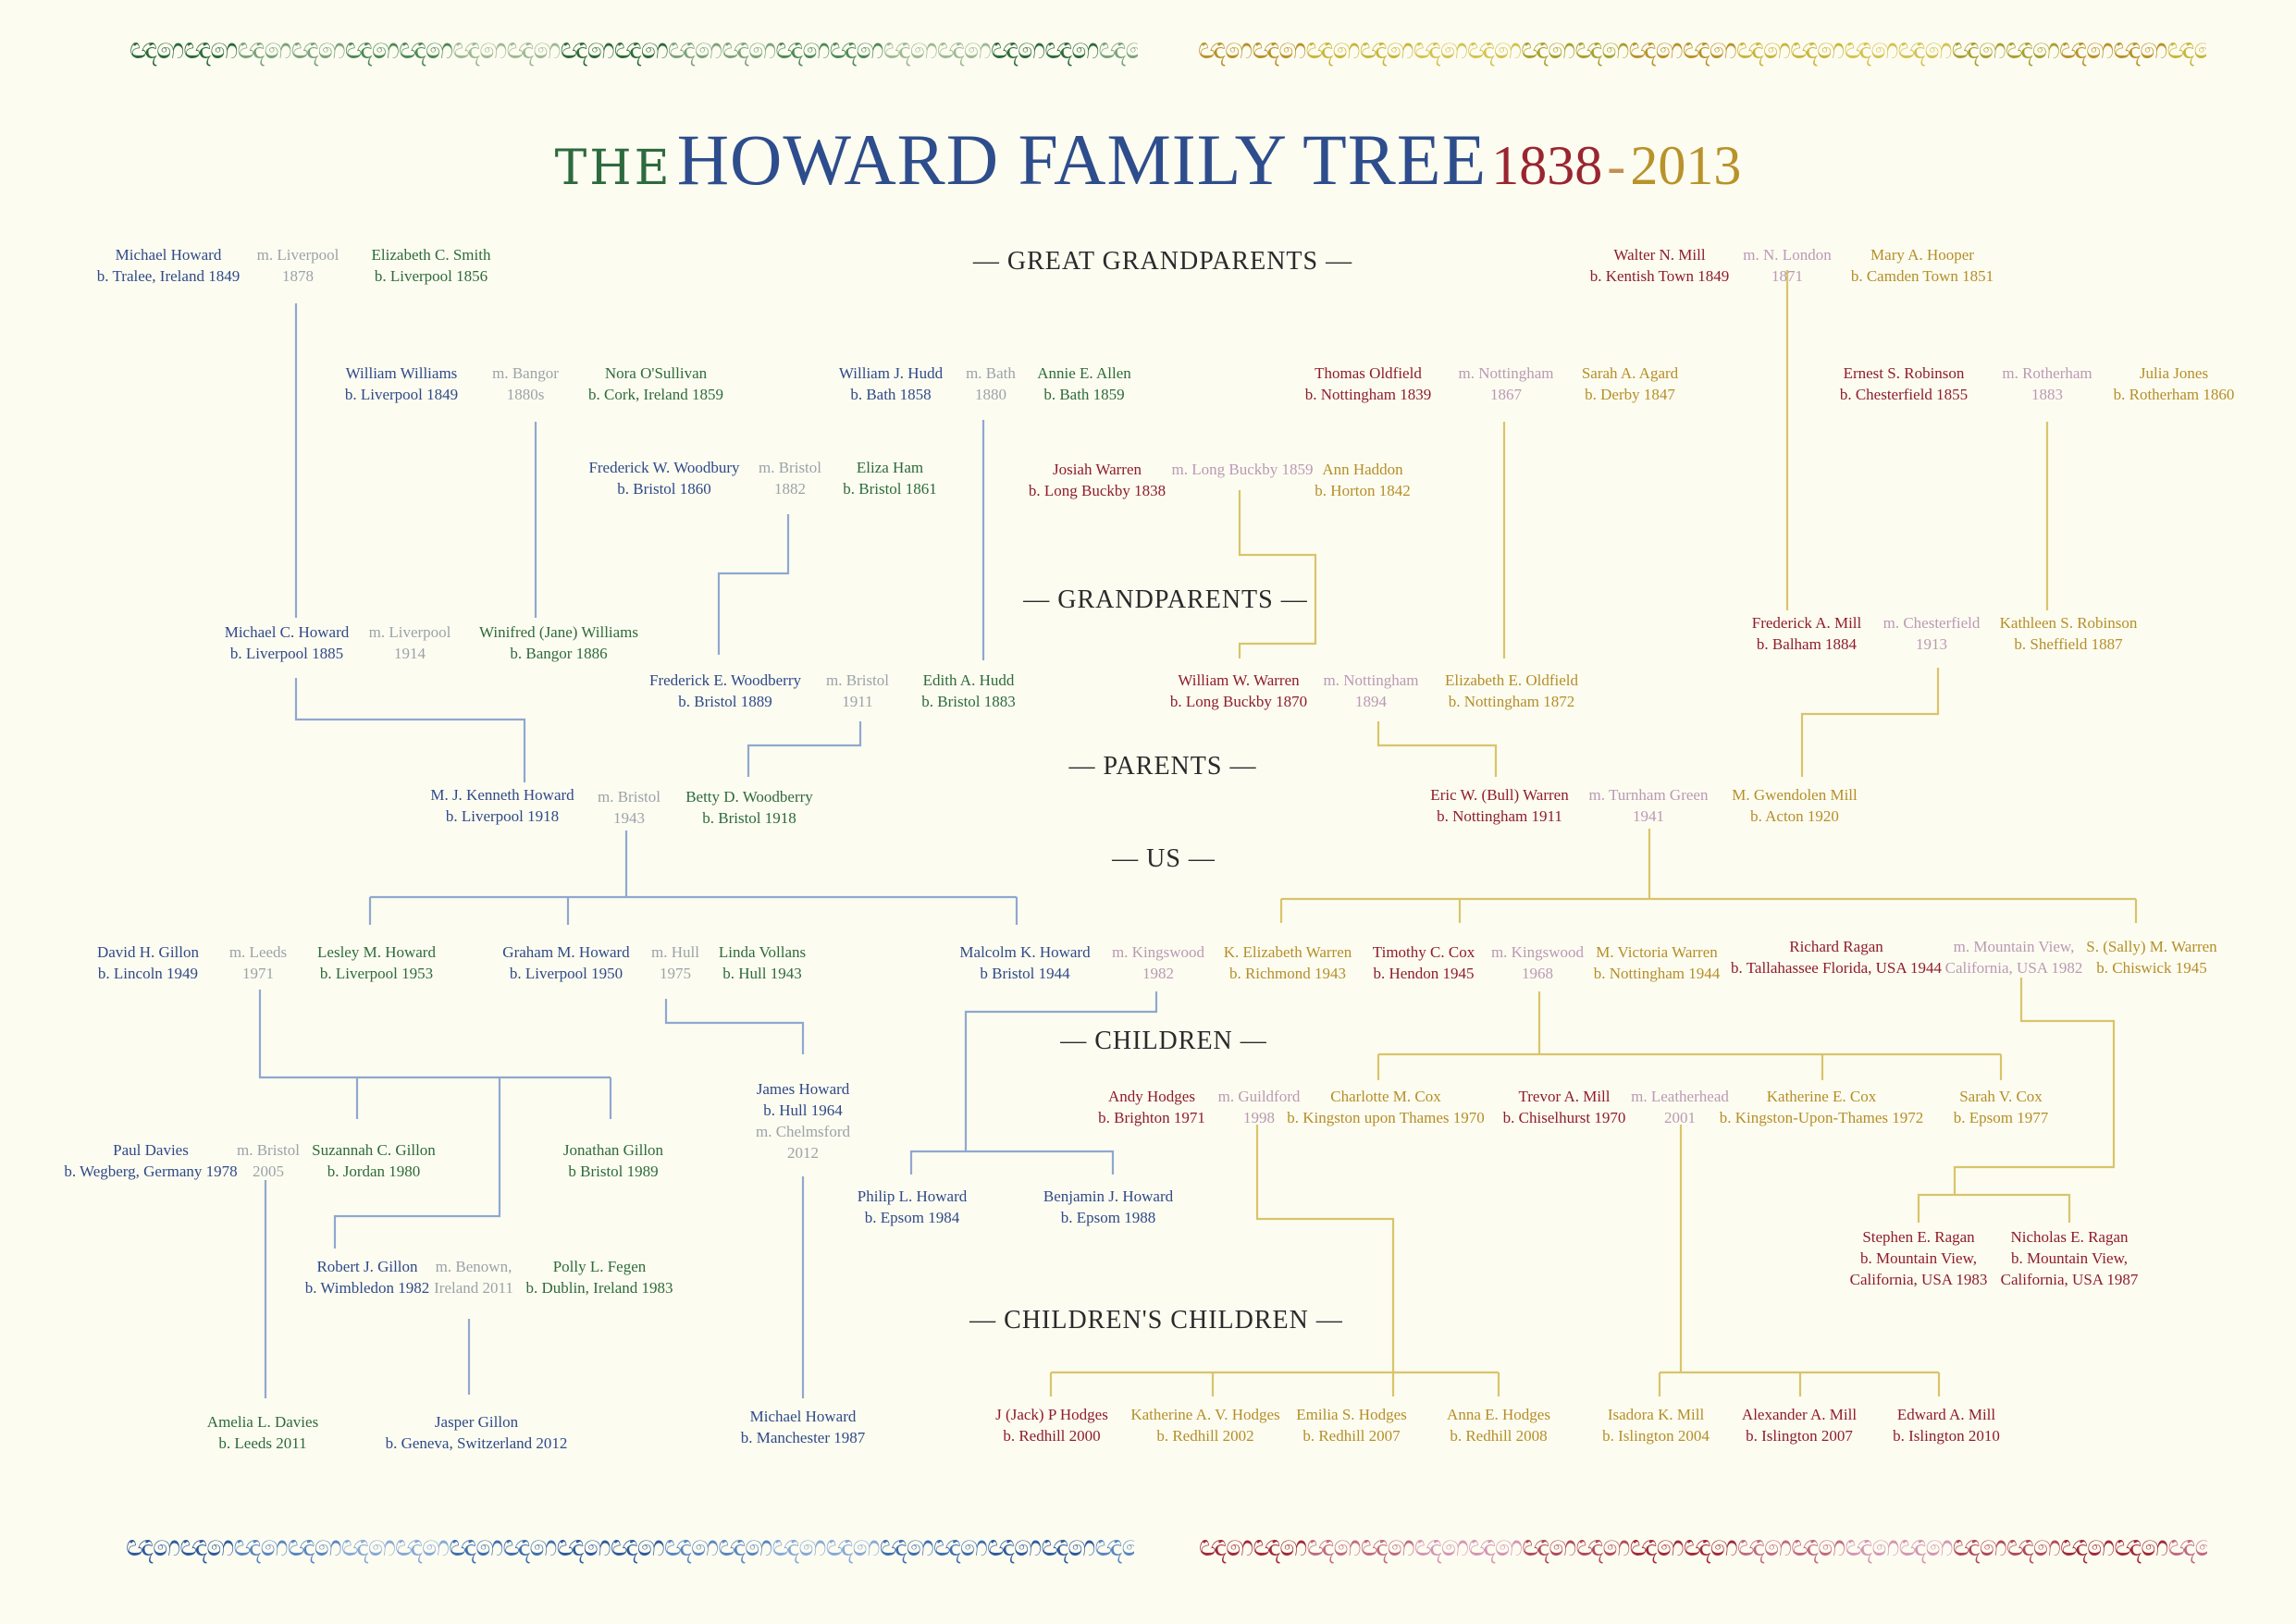  Describe the element at coordinates (2014, 968) in the screenshot. I see `person-detail: California, USA 1982` at that location.